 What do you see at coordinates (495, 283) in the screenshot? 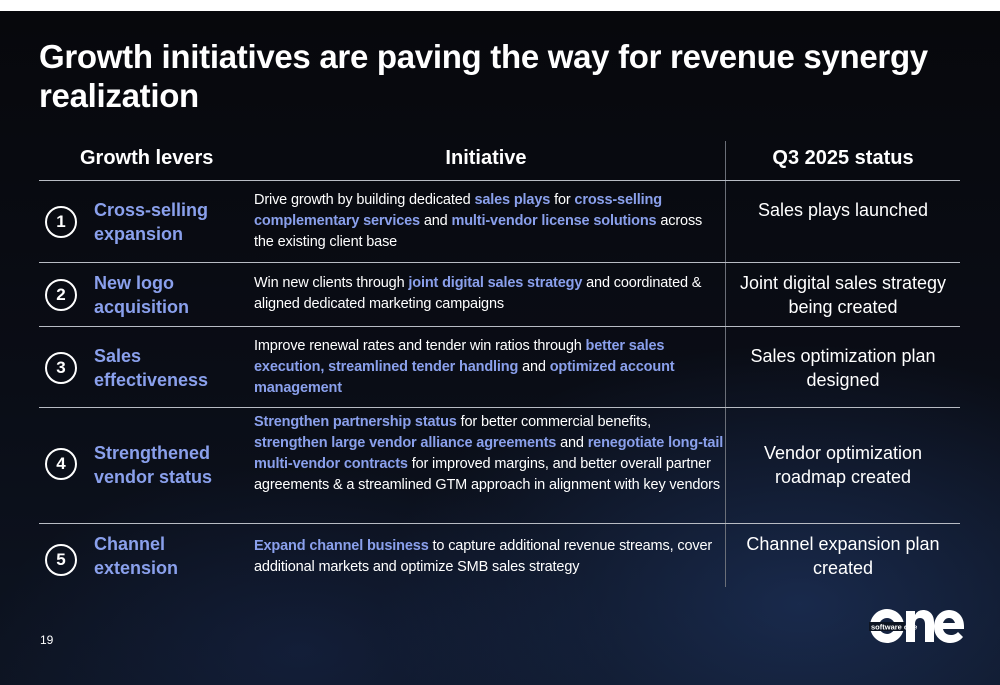
I see `highlighted-phrase: joint digital sales strategy` at bounding box center [495, 283].